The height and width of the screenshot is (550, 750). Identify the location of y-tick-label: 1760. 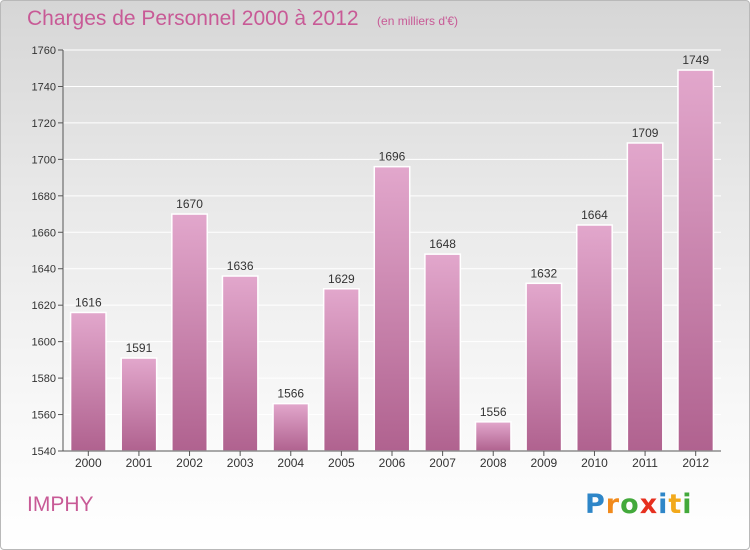
(44, 51).